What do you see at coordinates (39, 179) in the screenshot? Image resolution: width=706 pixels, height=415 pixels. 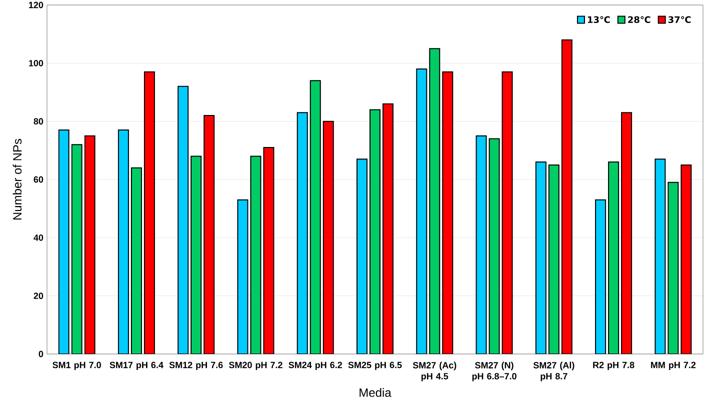 I see `y-tick-label: 60` at bounding box center [39, 179].